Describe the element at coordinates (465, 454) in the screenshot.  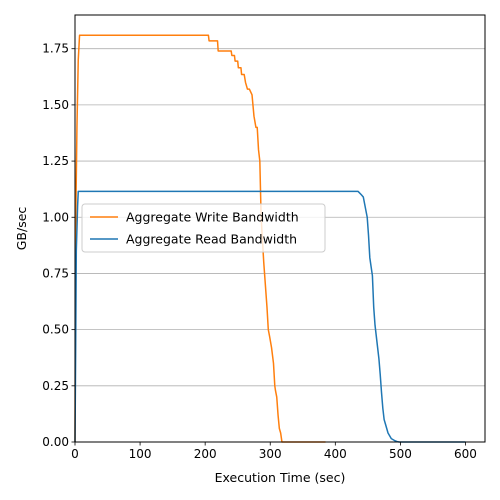
I see `x-tick-label: 600` at that location.